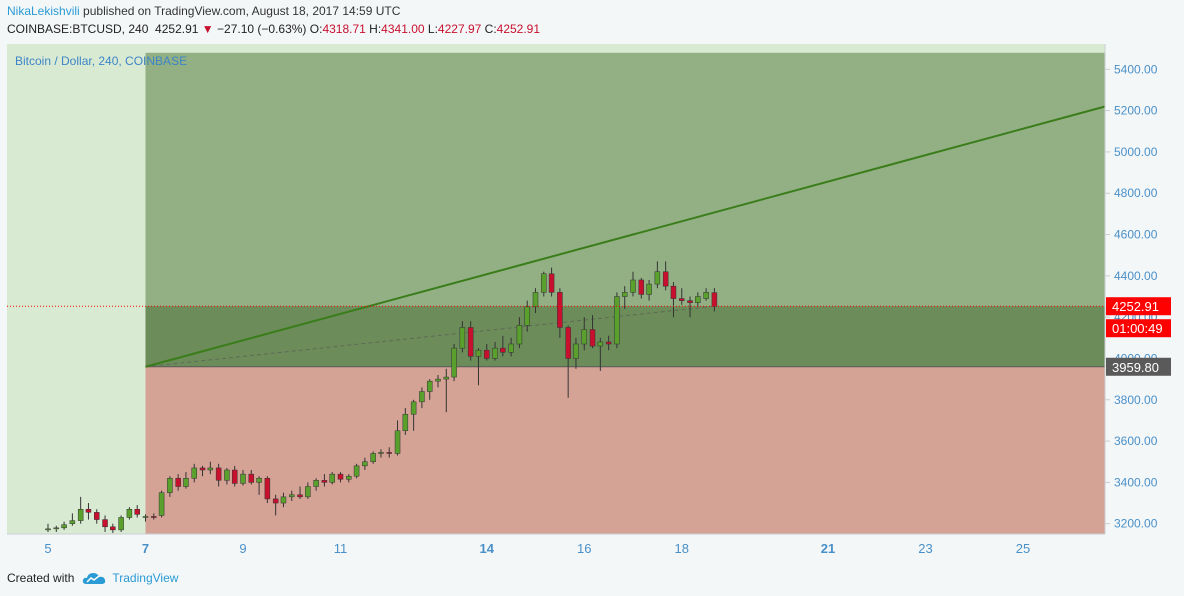  I want to click on entry-price-tag-bg, so click(1138, 366).